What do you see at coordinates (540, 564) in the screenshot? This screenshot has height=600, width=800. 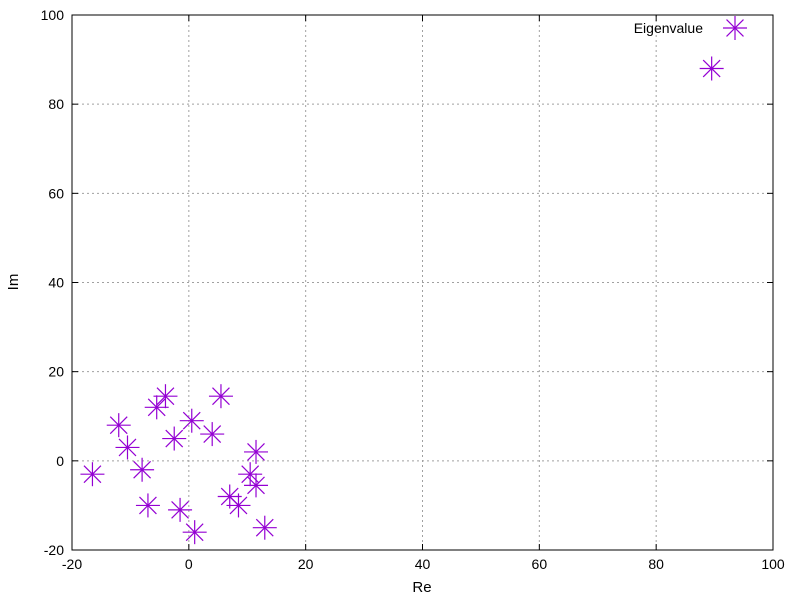 I see `x-tick-label: 60` at bounding box center [540, 564].